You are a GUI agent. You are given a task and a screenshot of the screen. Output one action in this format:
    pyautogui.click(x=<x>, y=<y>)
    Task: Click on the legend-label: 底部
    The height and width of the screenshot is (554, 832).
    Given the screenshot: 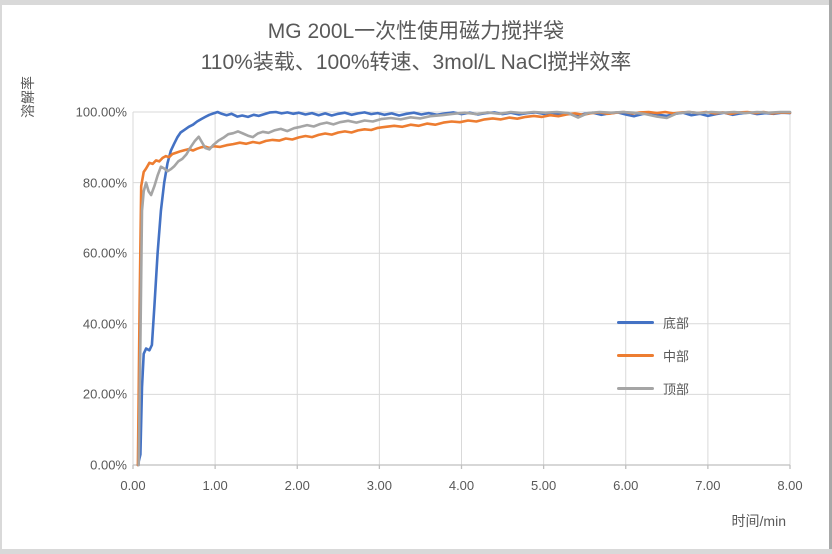 What is the action you would take?
    pyautogui.click(x=676, y=323)
    